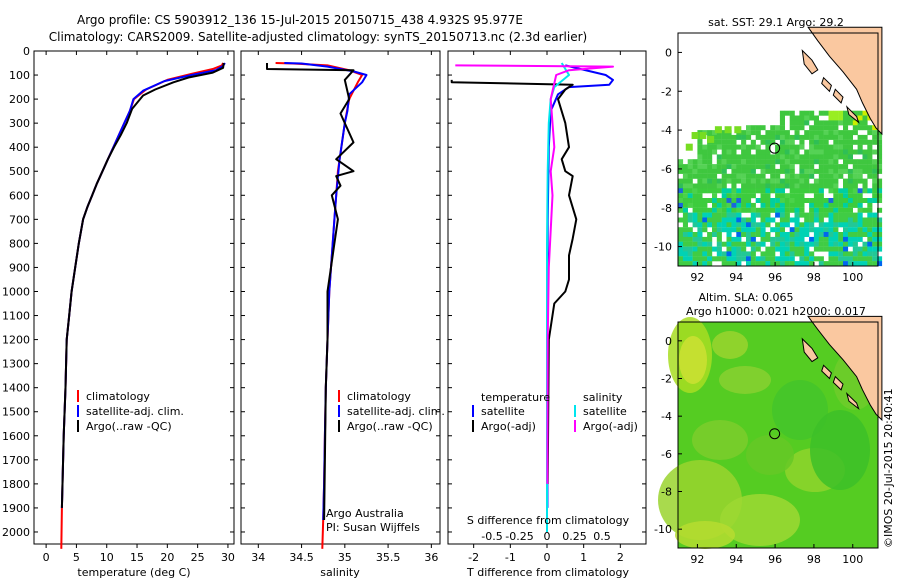  I want to click on sumatra-land, so click(845, 81).